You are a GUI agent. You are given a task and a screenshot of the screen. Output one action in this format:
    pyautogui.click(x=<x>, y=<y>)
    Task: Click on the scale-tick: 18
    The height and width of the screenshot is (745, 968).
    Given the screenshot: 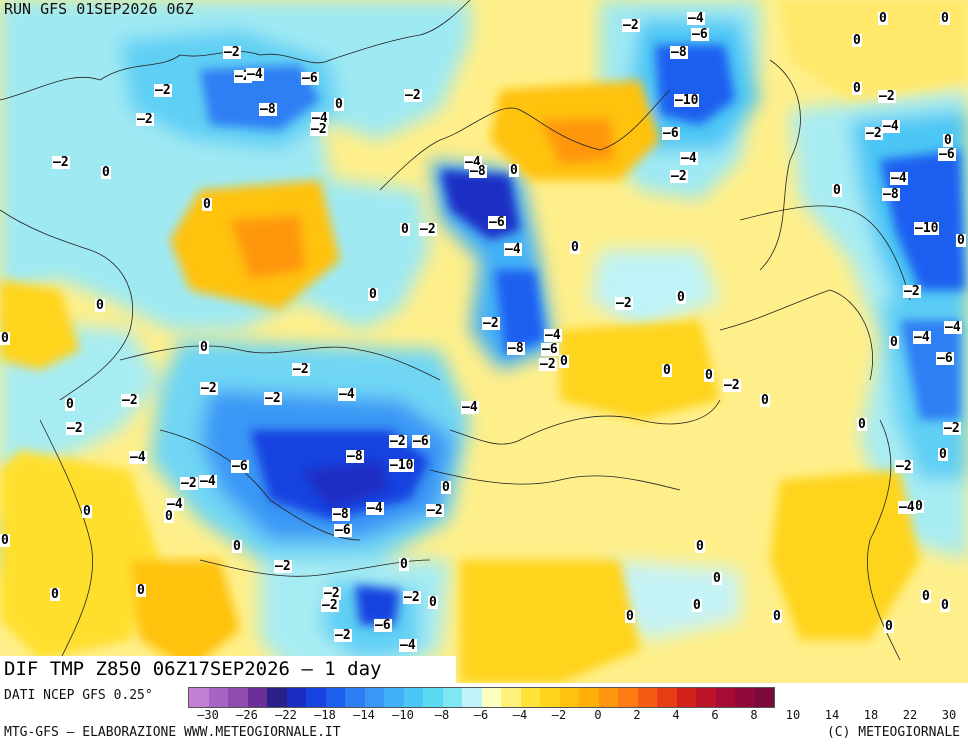 What is the action you would take?
    pyautogui.click(x=871, y=715)
    